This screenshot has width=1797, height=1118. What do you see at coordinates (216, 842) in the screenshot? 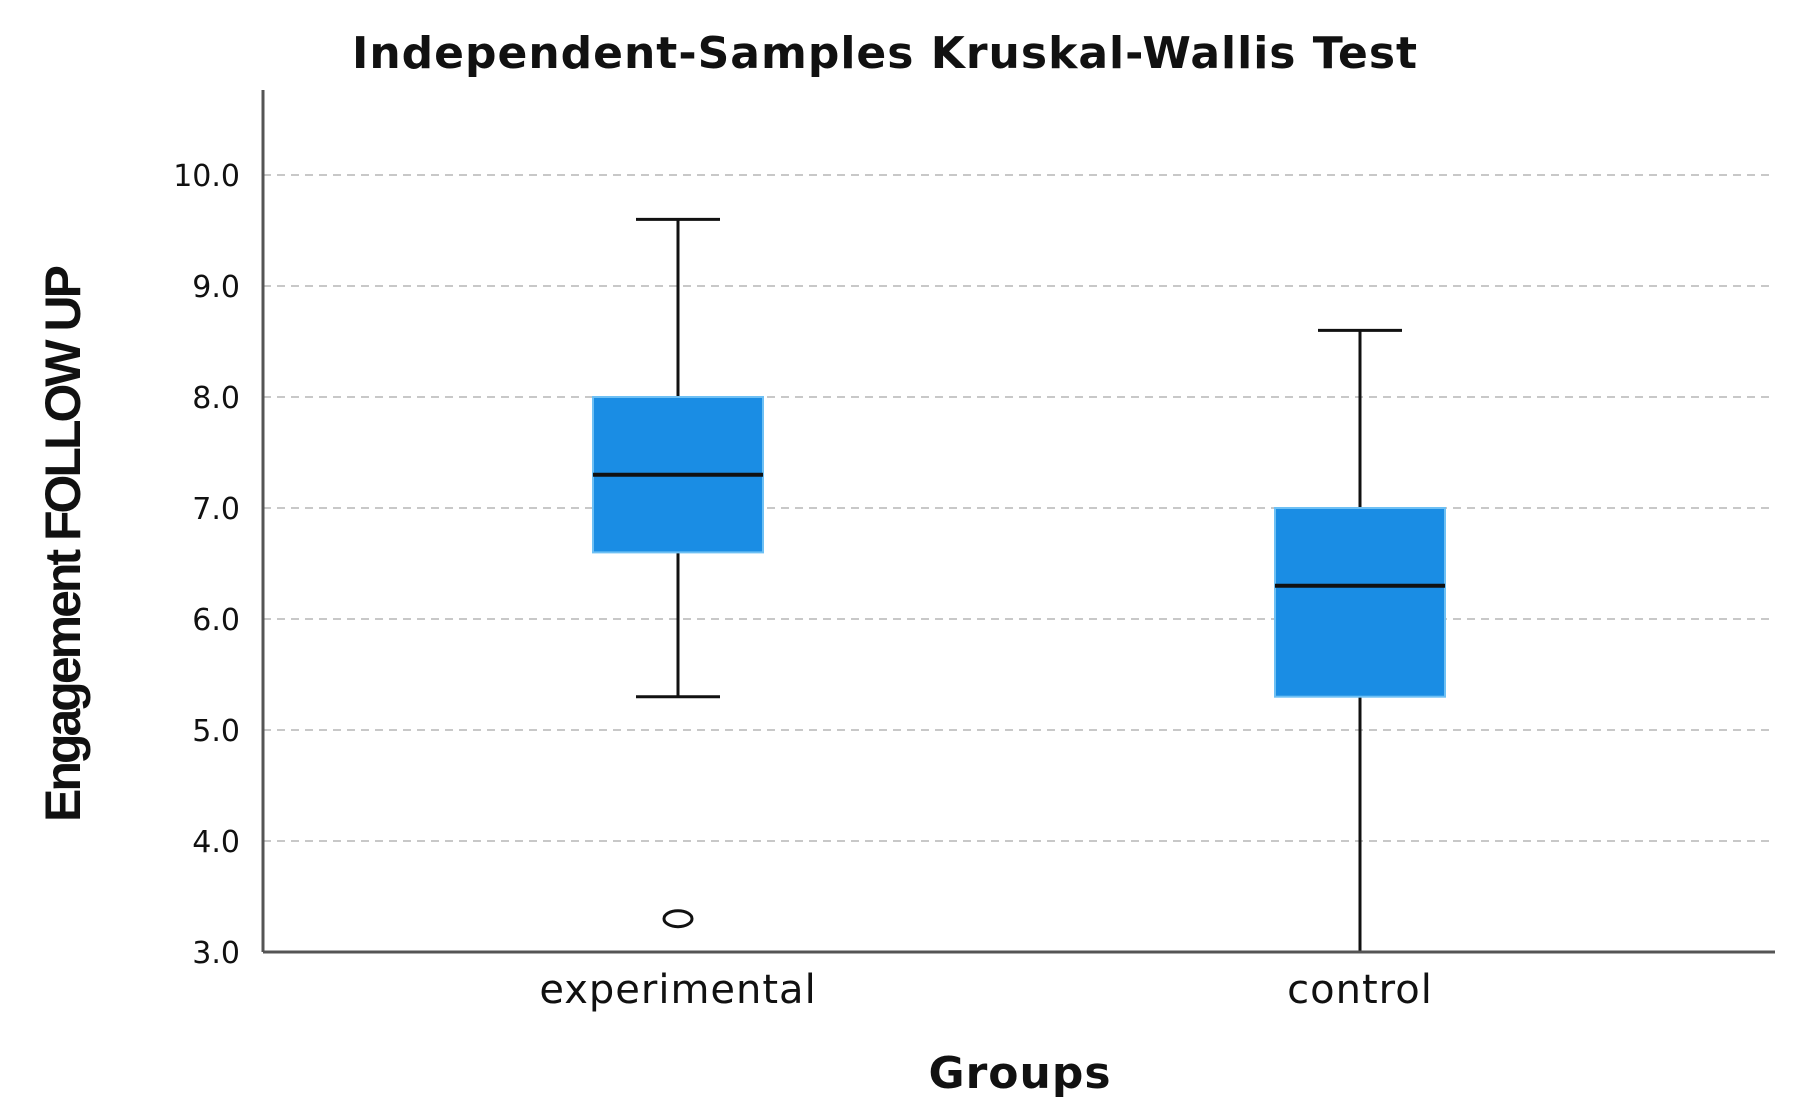
I see `y-tick-label: 4.0` at bounding box center [216, 842].